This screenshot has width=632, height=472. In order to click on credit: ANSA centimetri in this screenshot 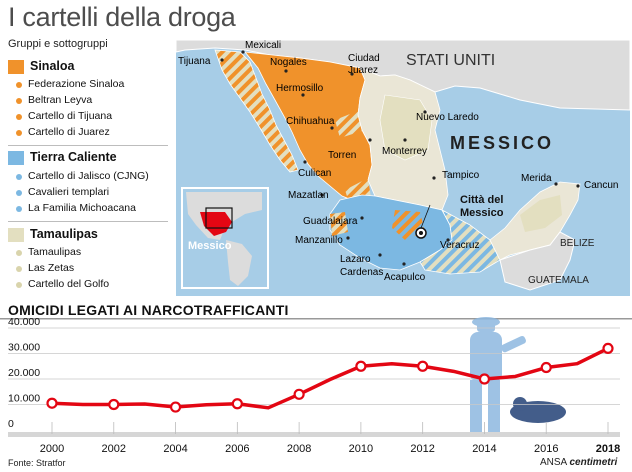, I will do `click(578, 462)`.